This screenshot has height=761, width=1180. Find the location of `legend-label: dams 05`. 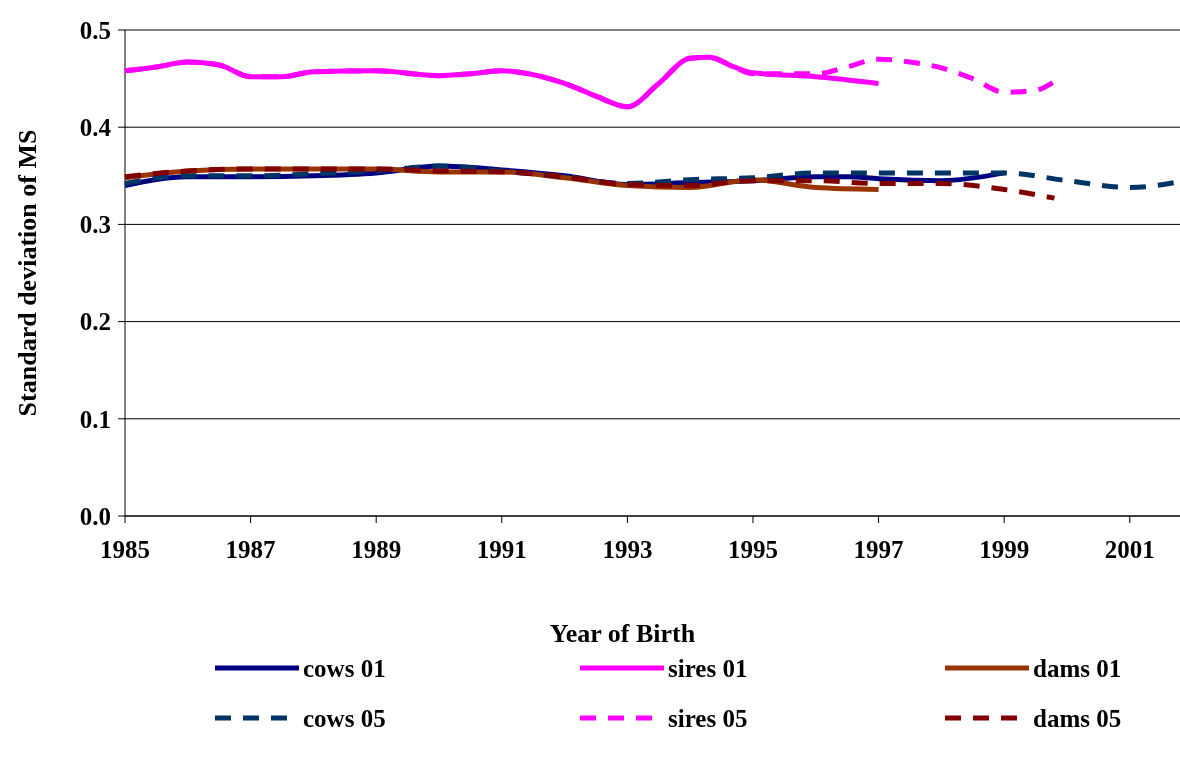

legend-label: dams 05 is located at coordinates (1077, 718).